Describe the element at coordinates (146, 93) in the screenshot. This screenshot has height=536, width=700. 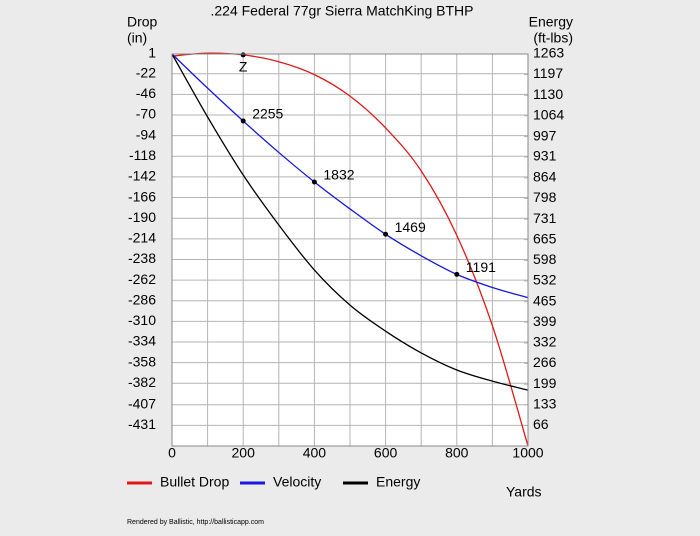
I see `y-tick-label: -46` at that location.